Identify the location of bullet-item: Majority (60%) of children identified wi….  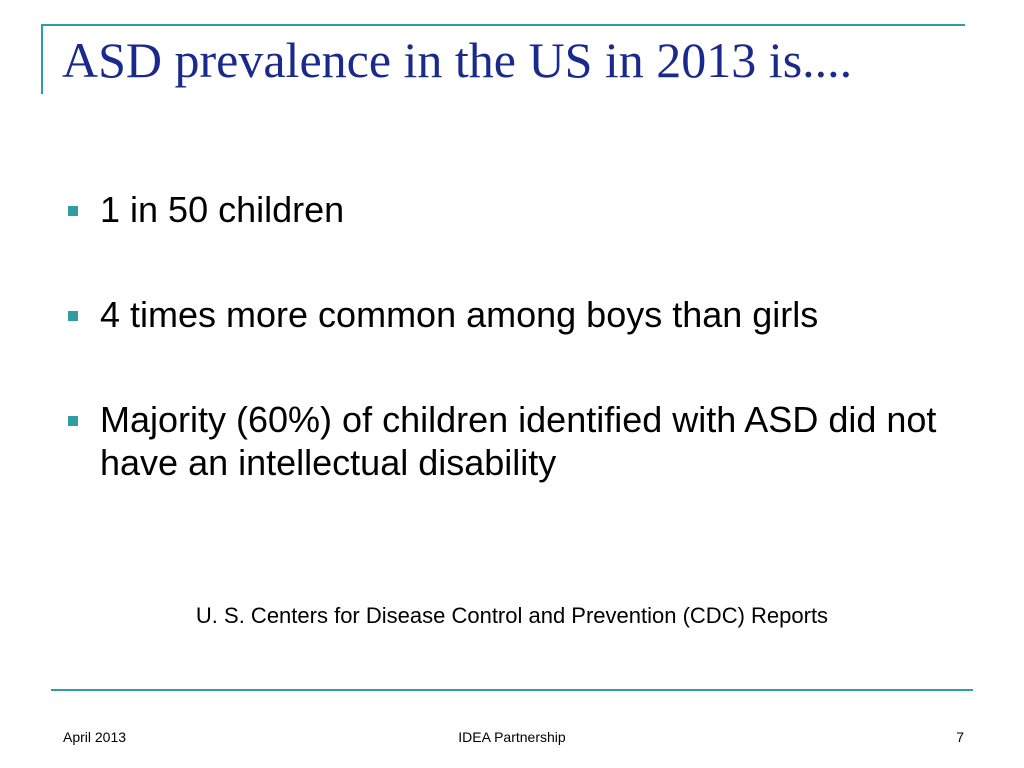
(518, 441).